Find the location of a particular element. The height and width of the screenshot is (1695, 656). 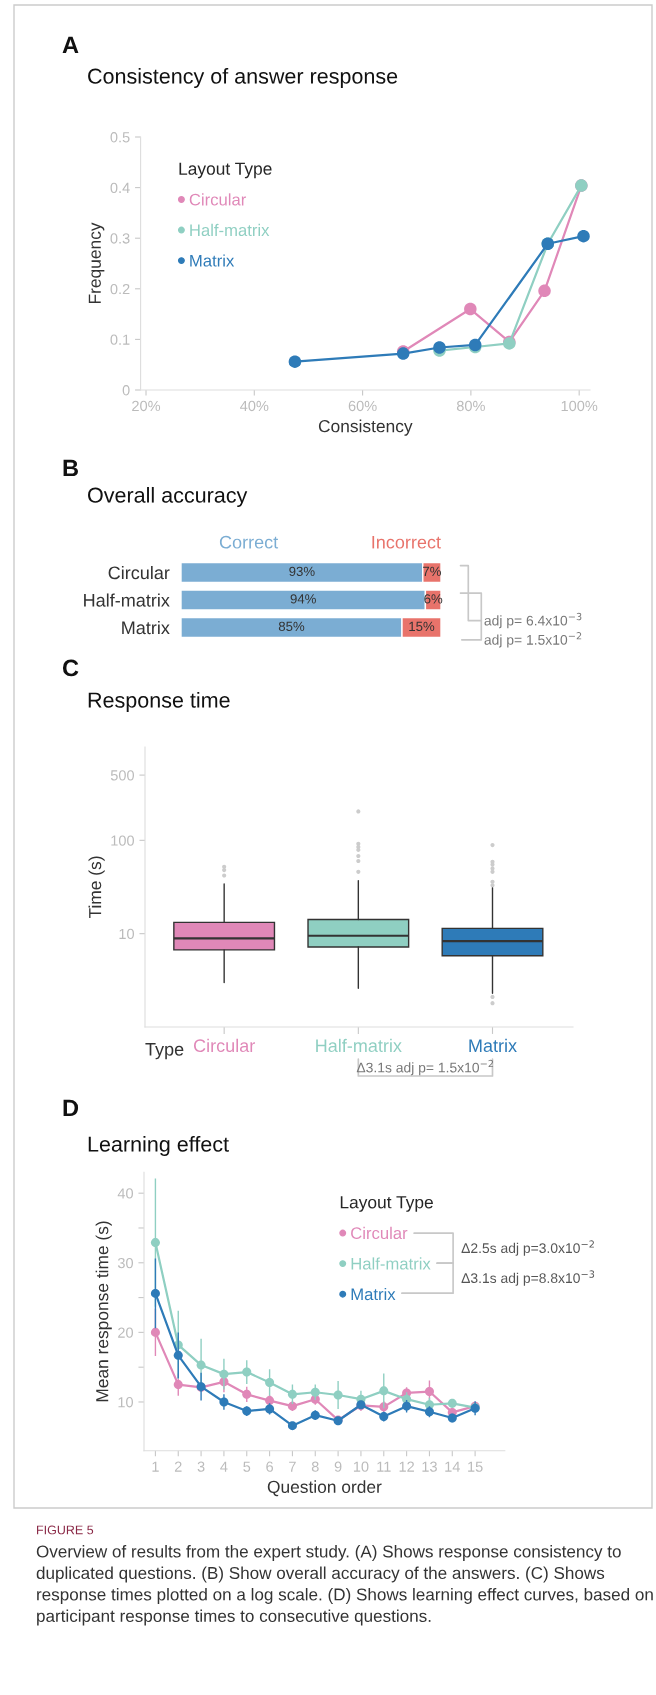

x-axis-title: Question order is located at coordinates (324, 1488).